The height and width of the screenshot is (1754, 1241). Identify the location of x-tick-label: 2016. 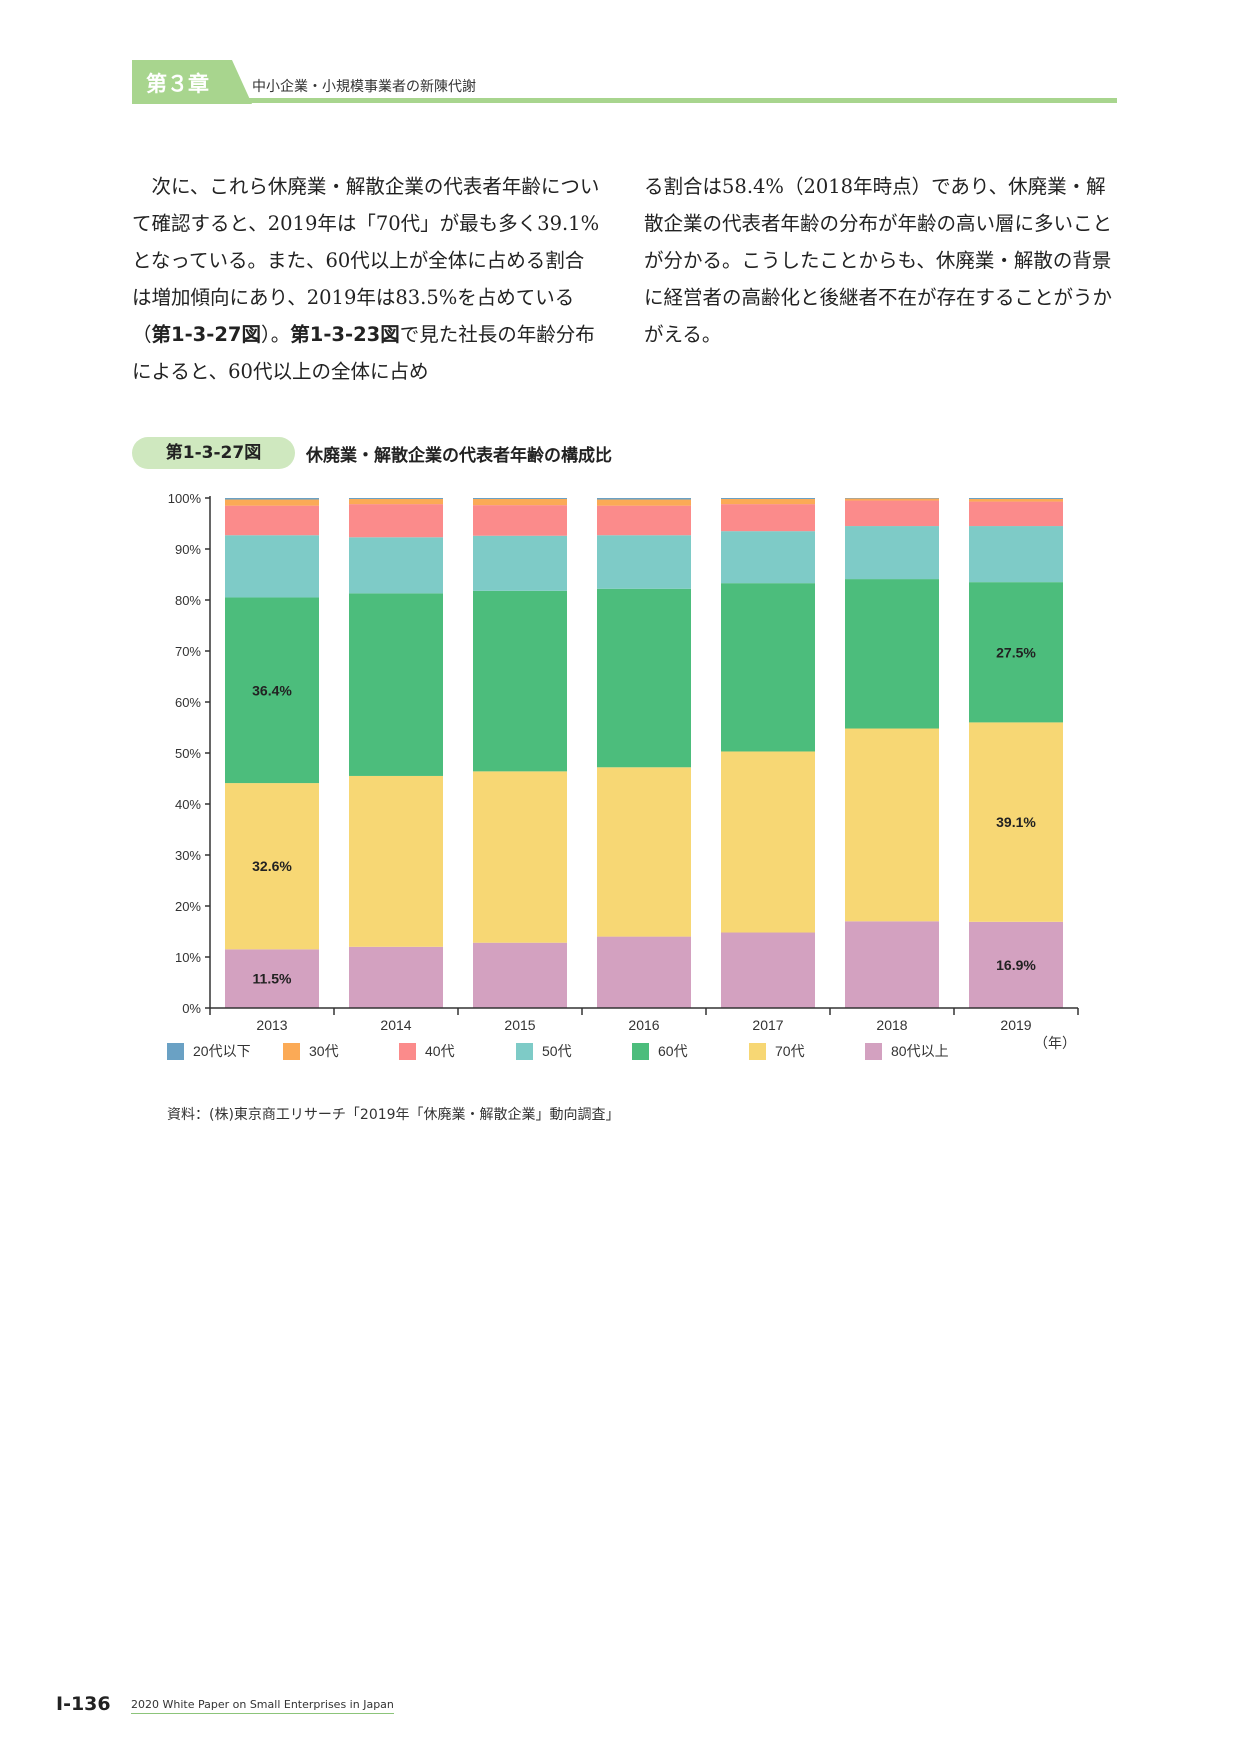
(643, 1025).